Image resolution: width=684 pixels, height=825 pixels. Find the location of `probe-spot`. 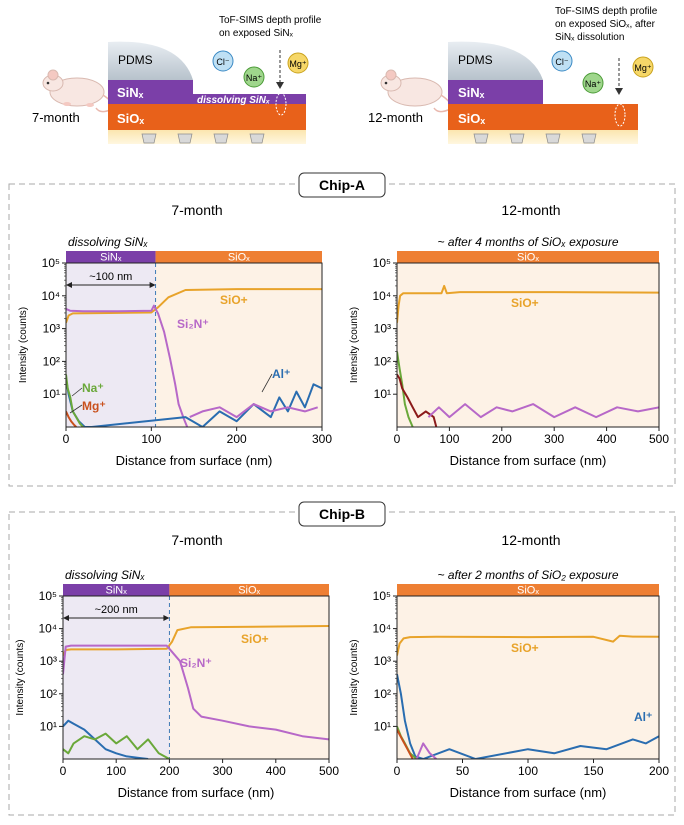

probe-spot is located at coordinates (620, 115).